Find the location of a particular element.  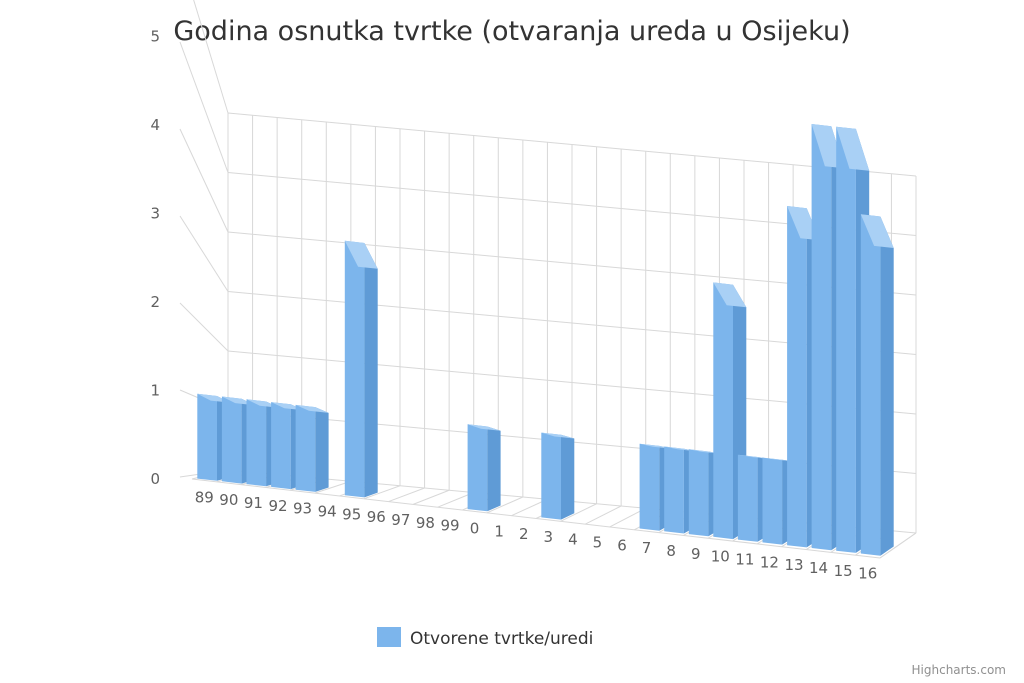

x-tick-label: 5 is located at coordinates (598, 543).